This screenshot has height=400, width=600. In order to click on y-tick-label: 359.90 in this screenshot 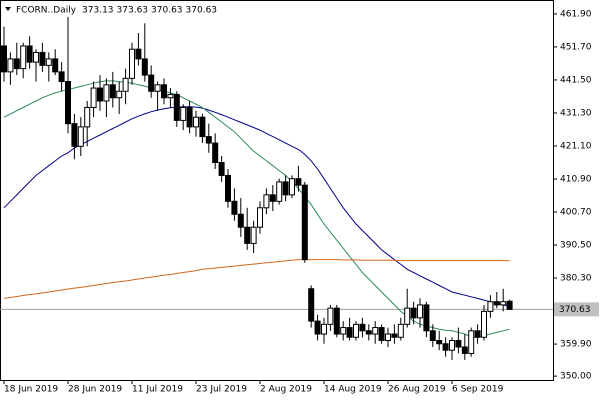, I will do `click(576, 345)`.